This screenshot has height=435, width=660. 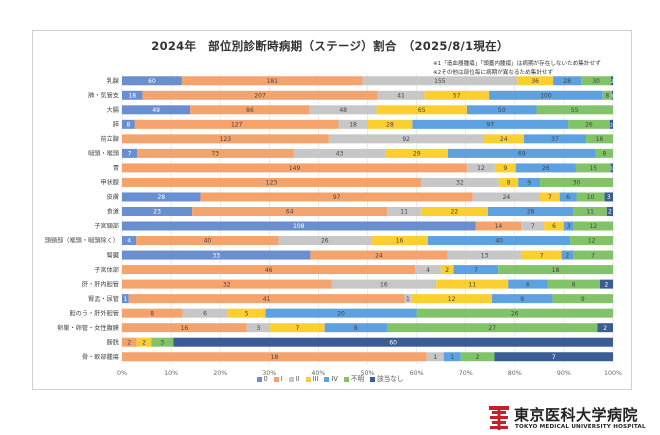 I want to click on category-label: 前立腺, so click(x=109, y=139).